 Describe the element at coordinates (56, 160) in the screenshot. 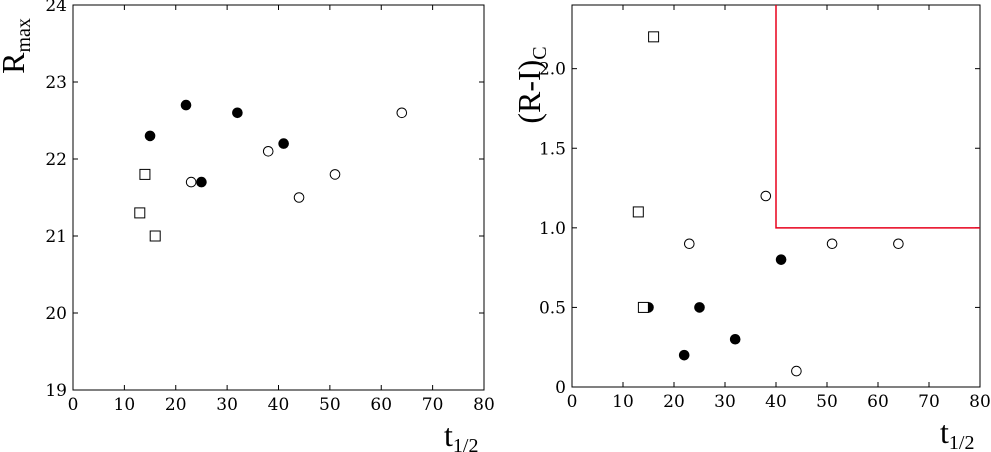

I see `chart-1-y-tick-label: 22` at that location.